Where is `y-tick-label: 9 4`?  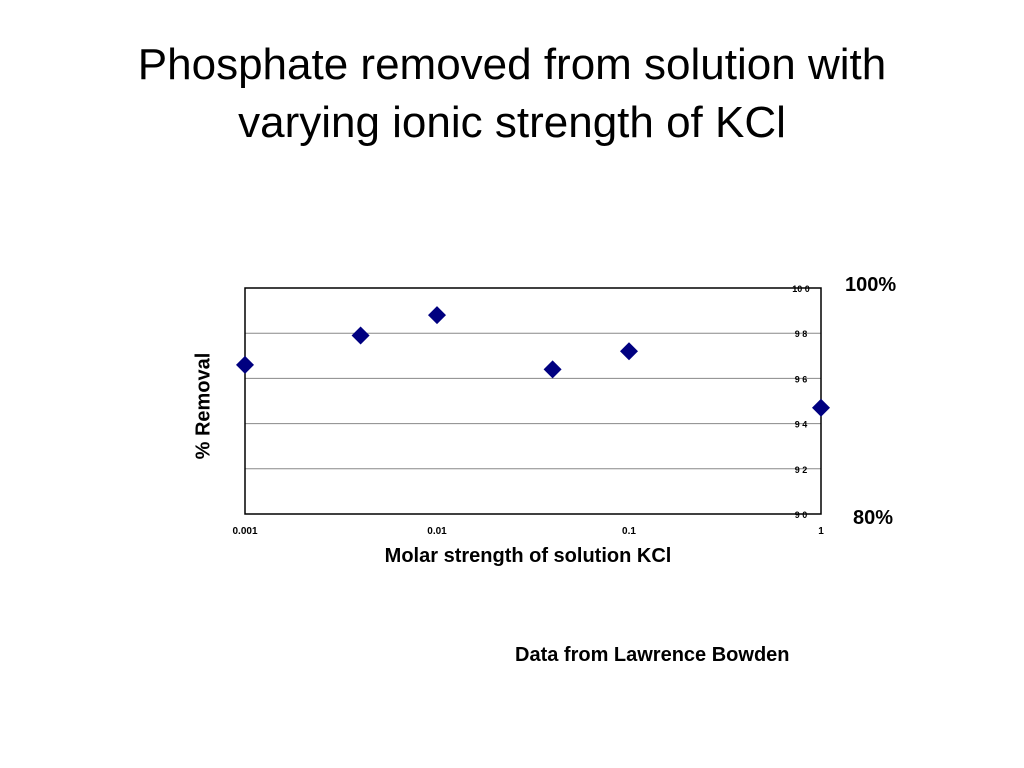
y-tick-label: 9 4 is located at coordinates (801, 425).